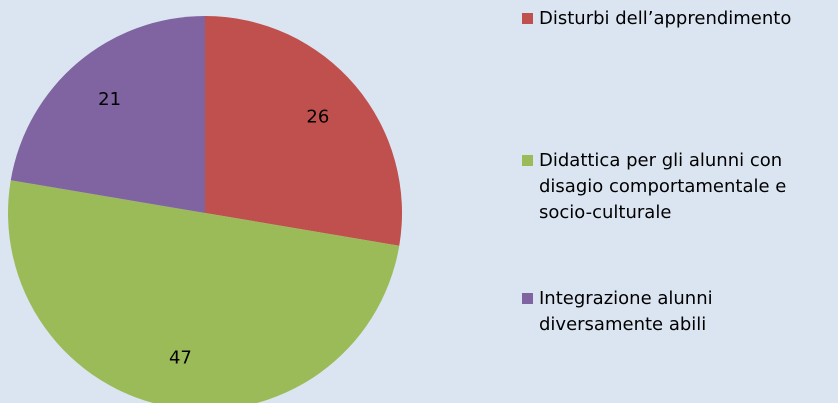  I want to click on legend-item: Disturbi dell’apprendimento, so click(672, 19).